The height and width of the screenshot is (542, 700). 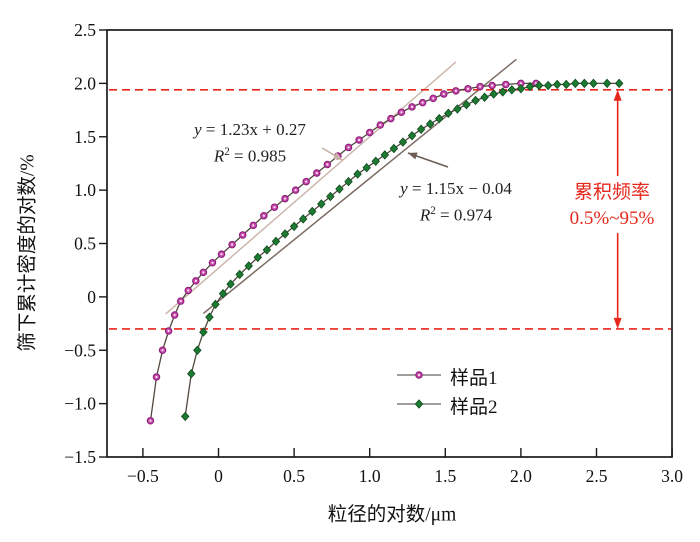 What do you see at coordinates (419, 404) in the screenshot?
I see `legend-marker-sample2` at bounding box center [419, 404].